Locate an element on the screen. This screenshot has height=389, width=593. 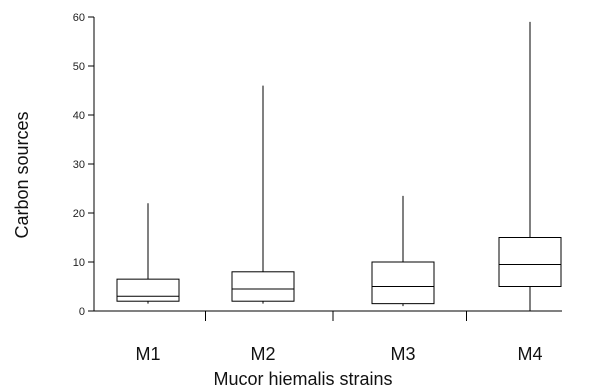
y-tick-label: 10 is located at coordinates (79, 263).